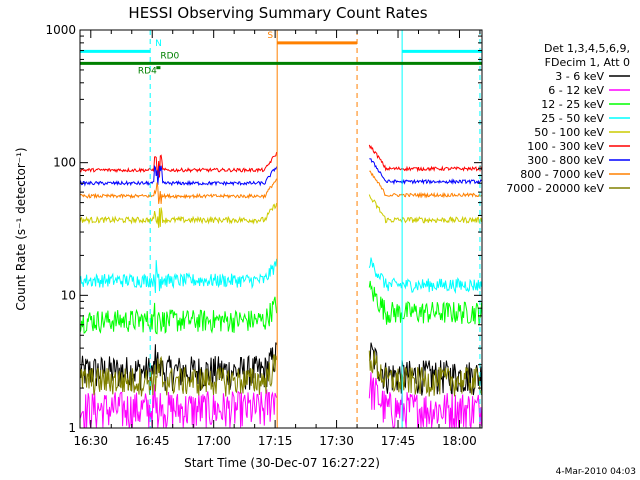 This screenshot has width=640, height=480. What do you see at coordinates (562, 174) in the screenshot?
I see `legend-label-7: 800 - 7000 keV` at bounding box center [562, 174].